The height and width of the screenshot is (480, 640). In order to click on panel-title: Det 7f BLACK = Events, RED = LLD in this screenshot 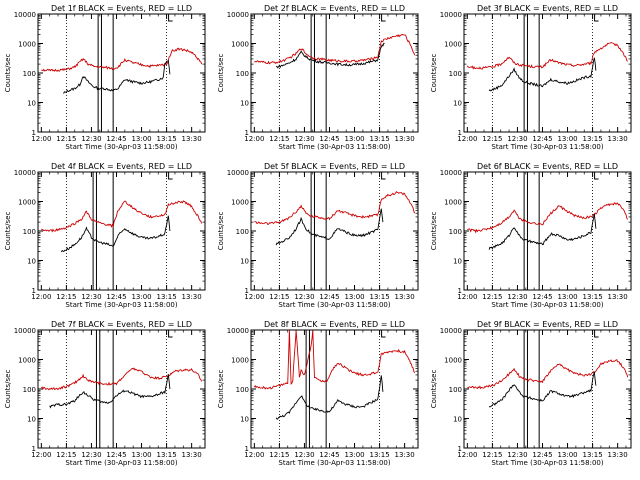, I will do `click(121, 324)`.